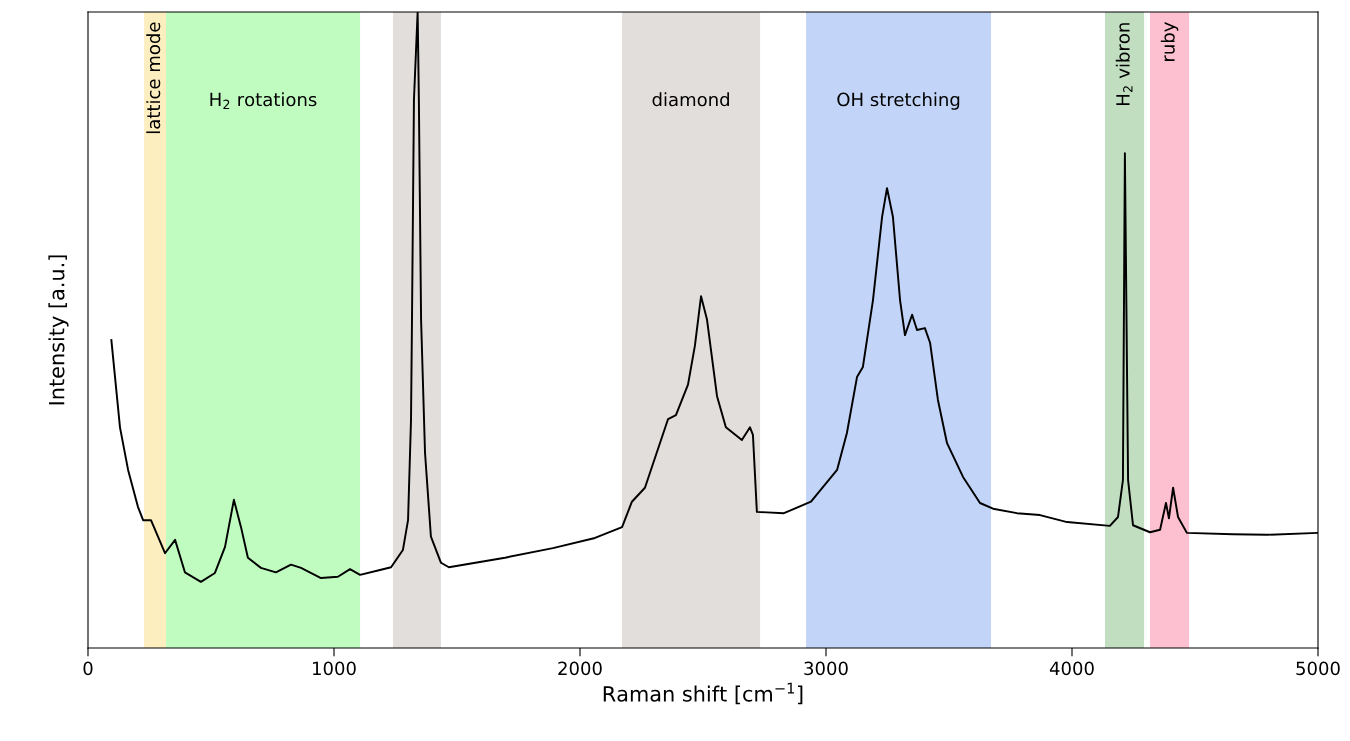 The width and height of the screenshot is (1350, 741). Describe the element at coordinates (58, 330) in the screenshot. I see `y-axis-title: Intensity [a.u.]` at that location.